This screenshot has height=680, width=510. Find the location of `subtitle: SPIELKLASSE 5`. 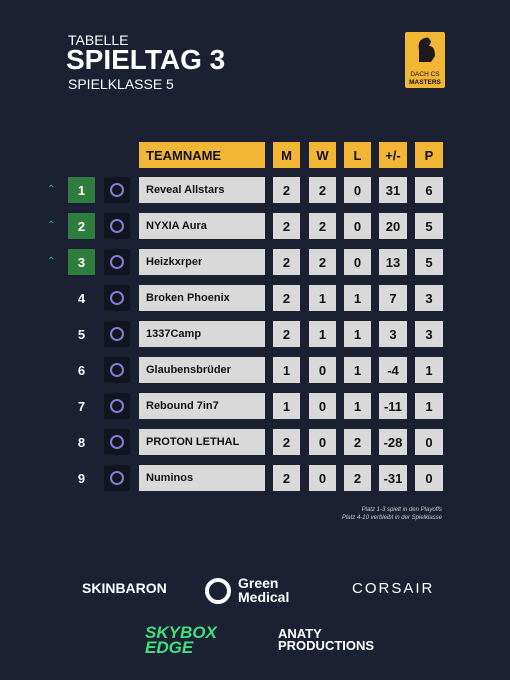

subtitle: SPIELKLASSE 5 is located at coordinates (121, 84).